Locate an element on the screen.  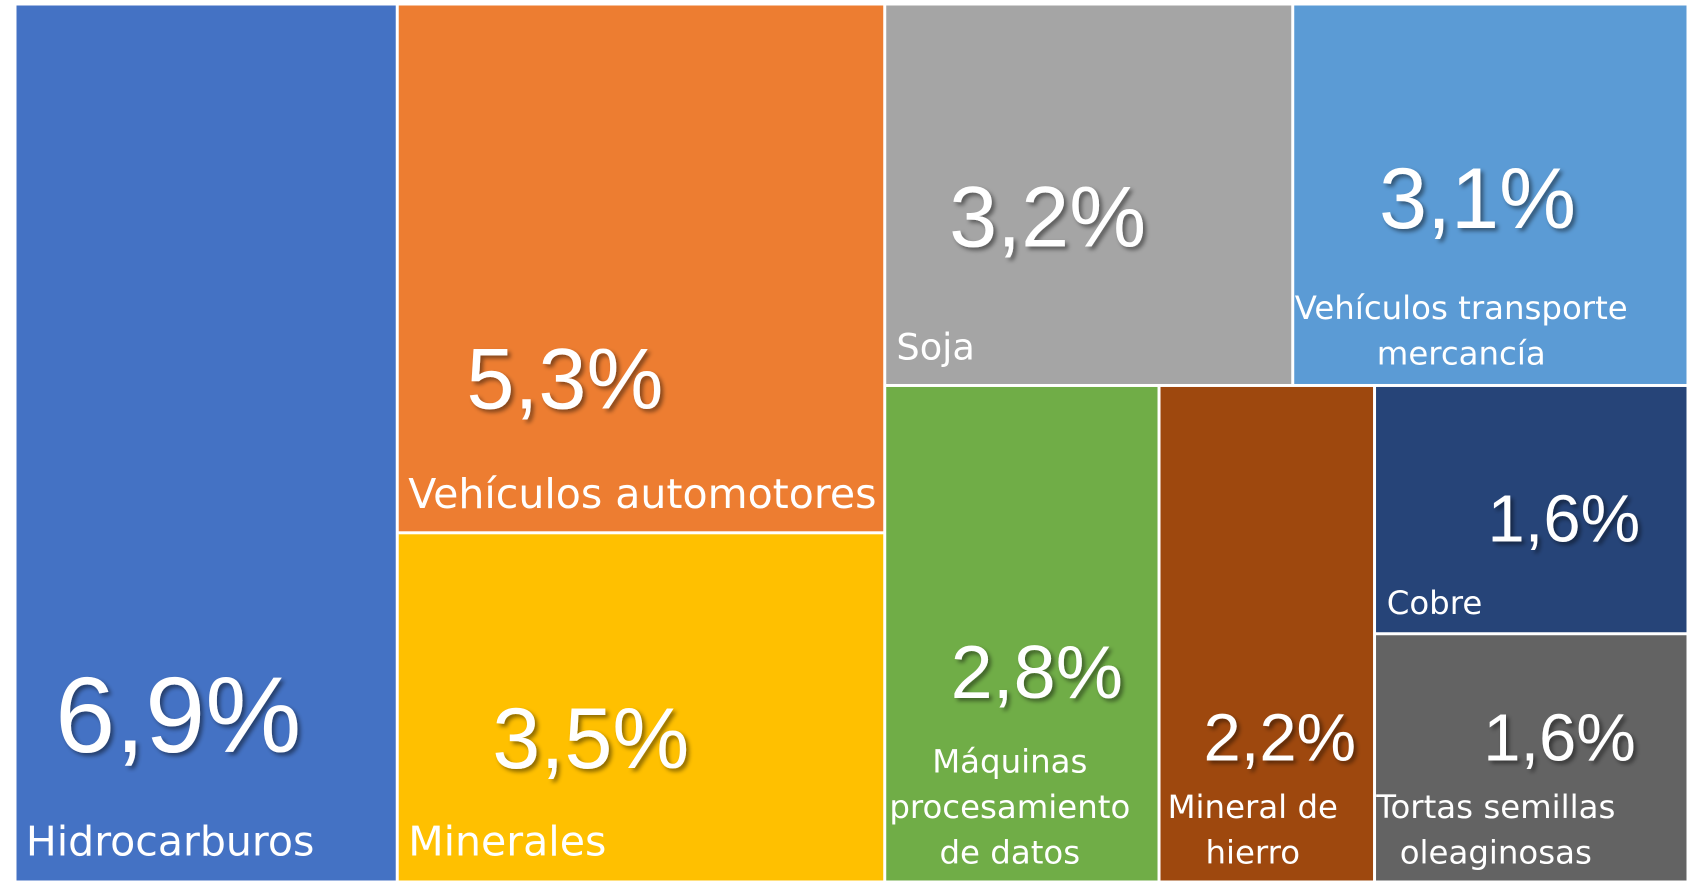
category-label: Hidrocarburos is located at coordinates (170, 842).